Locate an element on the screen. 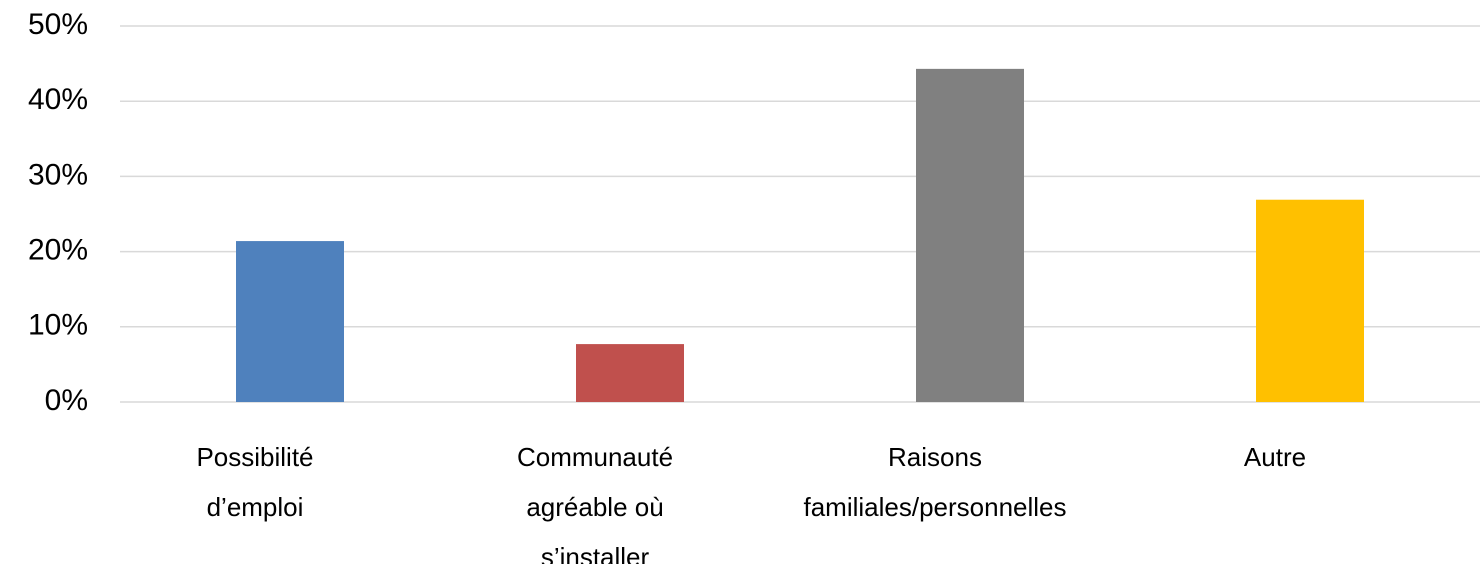  x-tick-label: Raisons familiales/personnelles is located at coordinates (935, 482).